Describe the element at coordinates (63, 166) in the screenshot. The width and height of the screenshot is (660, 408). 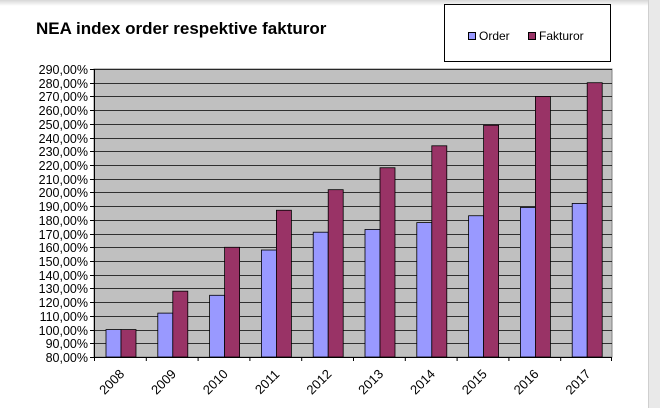
I see `y-tick-label: 220,00%` at that location.